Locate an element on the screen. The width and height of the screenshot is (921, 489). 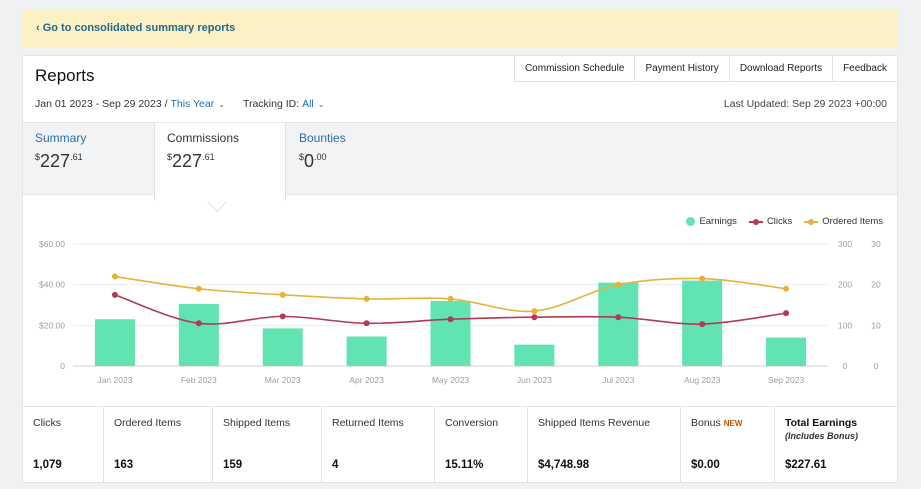
stat-value: 1,079 is located at coordinates (47, 465).